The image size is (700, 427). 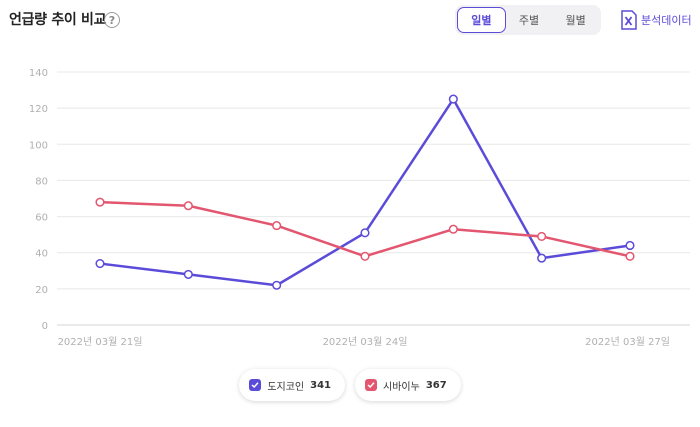 I want to click on x-tick-label: 2022년 03월 21일, so click(x=100, y=342).